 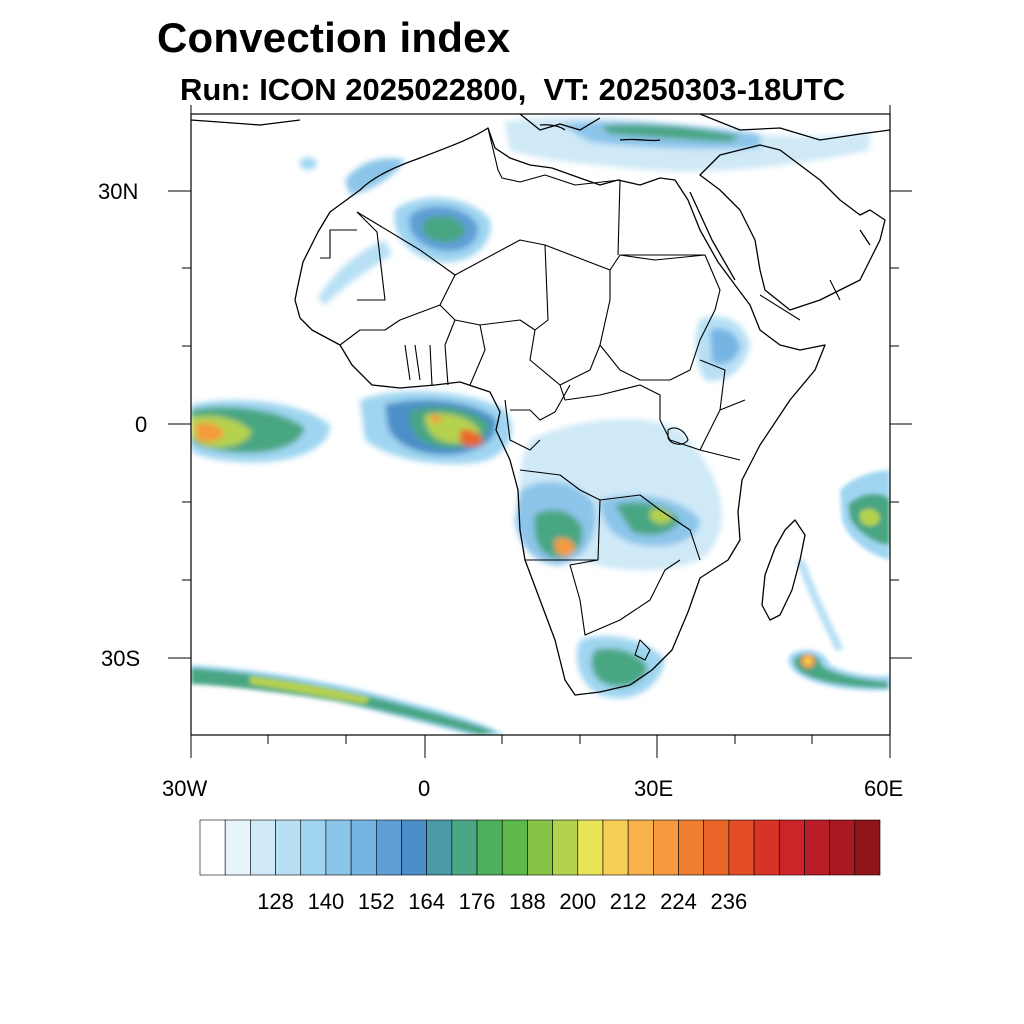 I want to click on colorbar-label: 236, so click(x=729, y=901).